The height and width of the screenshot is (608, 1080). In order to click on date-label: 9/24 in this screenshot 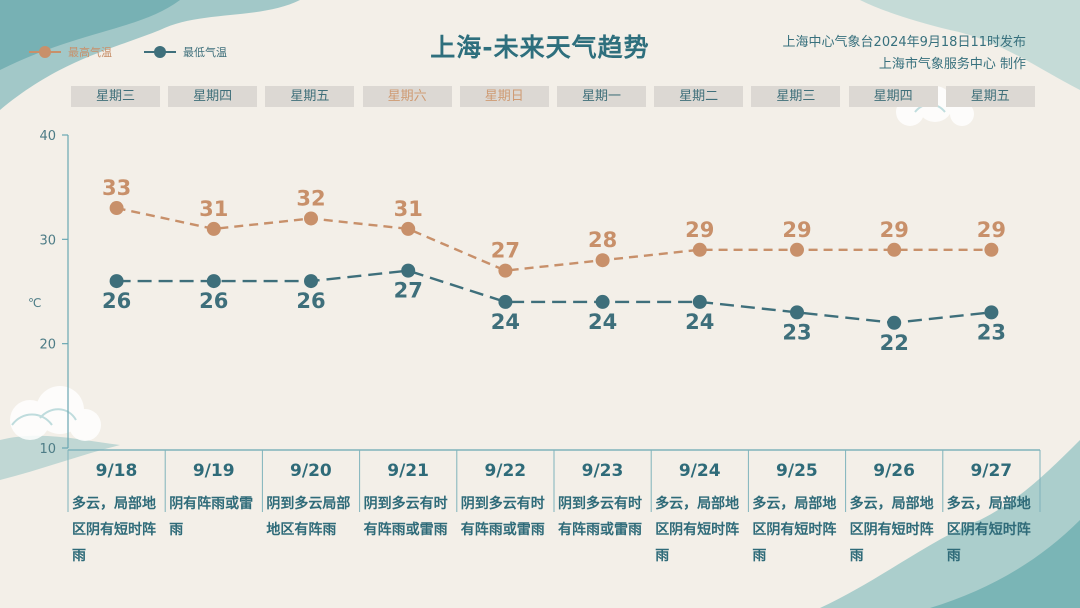, I will do `click(699, 471)`.